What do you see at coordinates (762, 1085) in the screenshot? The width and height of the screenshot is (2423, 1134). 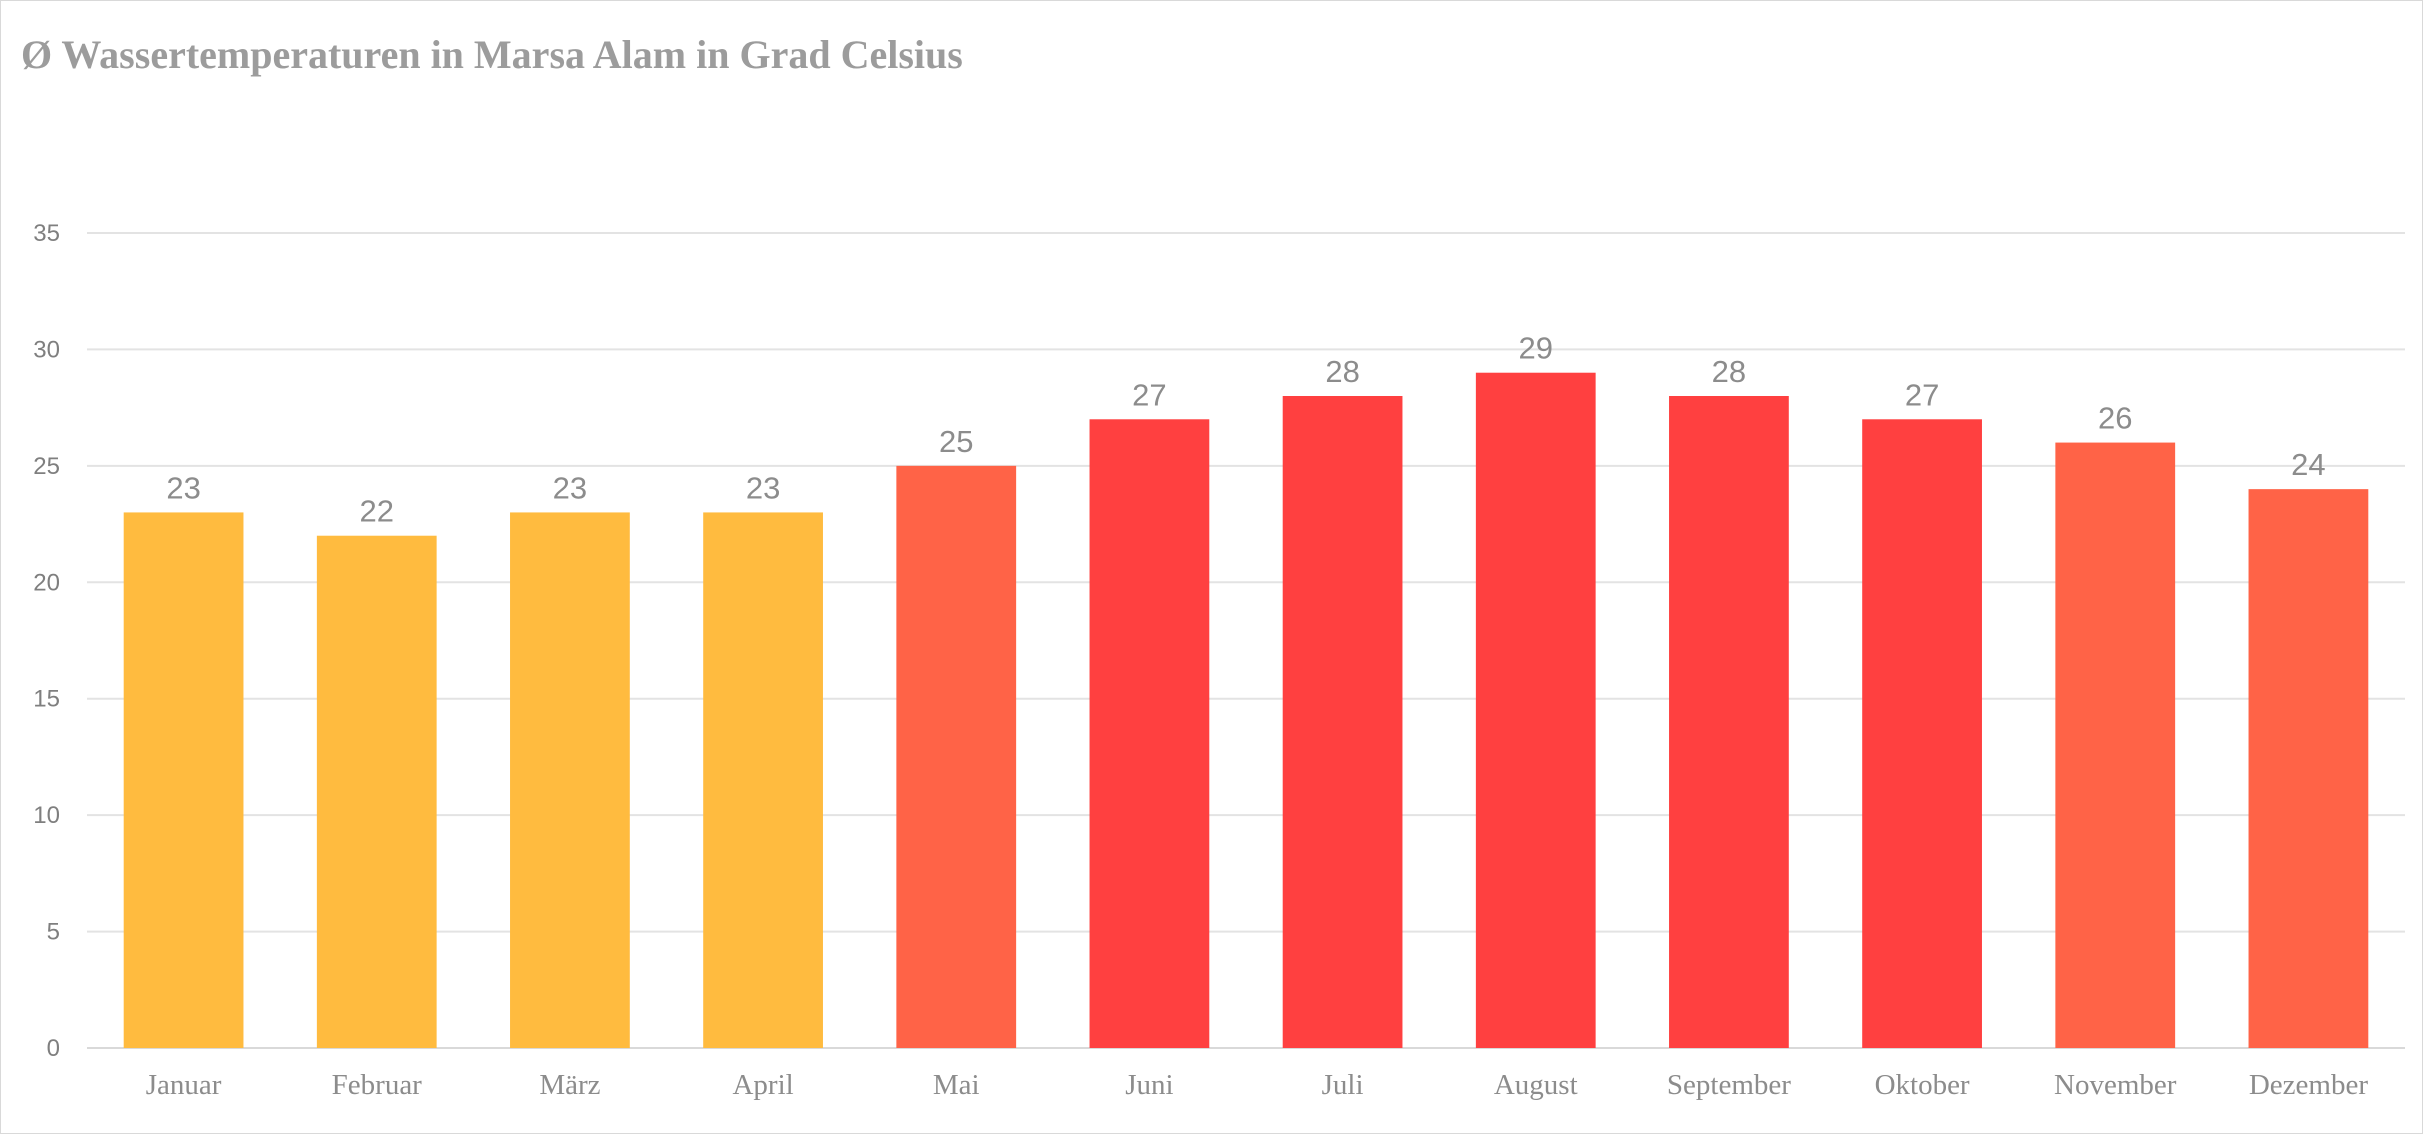 I see `x-tick-label: April` at bounding box center [762, 1085].